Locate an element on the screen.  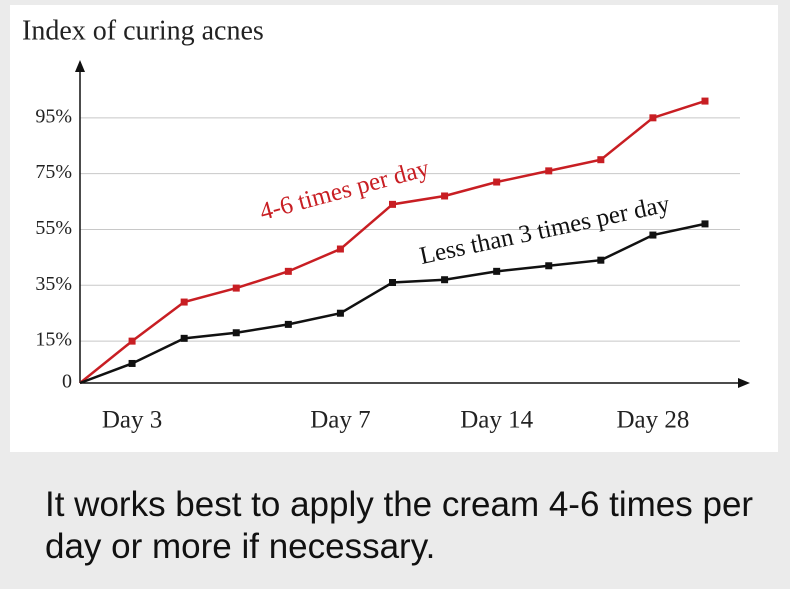
y-tick-label: 35% is located at coordinates (53, 284).